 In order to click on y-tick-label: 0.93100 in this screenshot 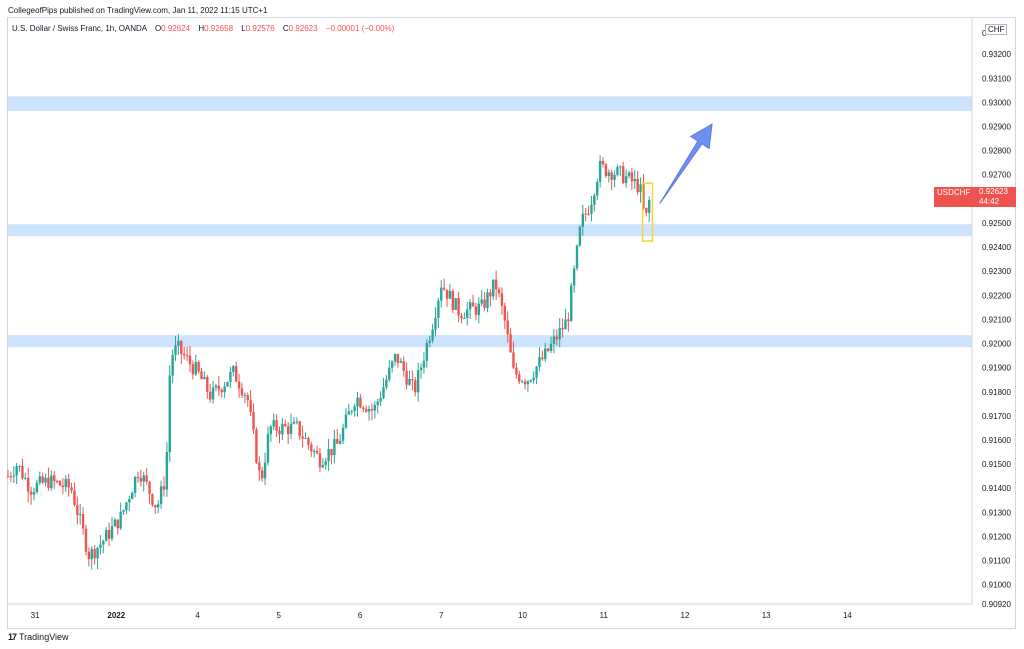, I will do `click(996, 78)`.